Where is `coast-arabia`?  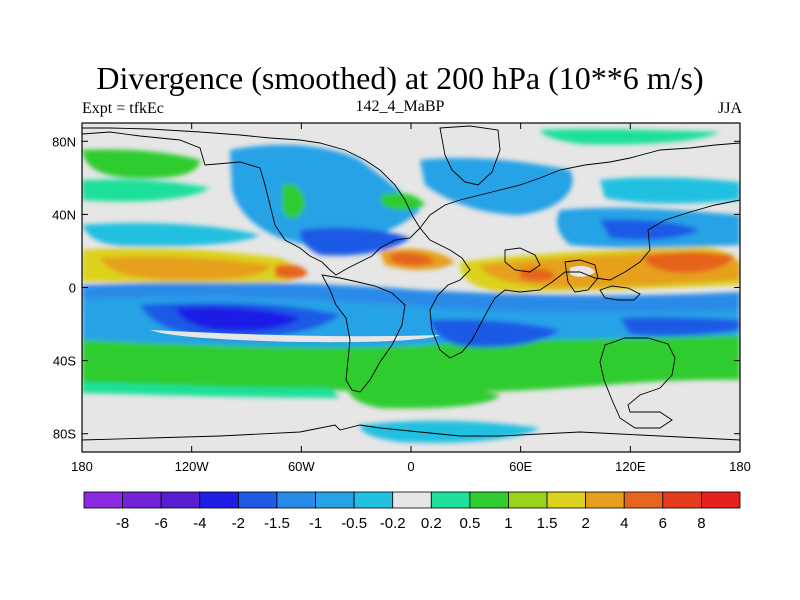 coast-arabia is located at coordinates (522, 260).